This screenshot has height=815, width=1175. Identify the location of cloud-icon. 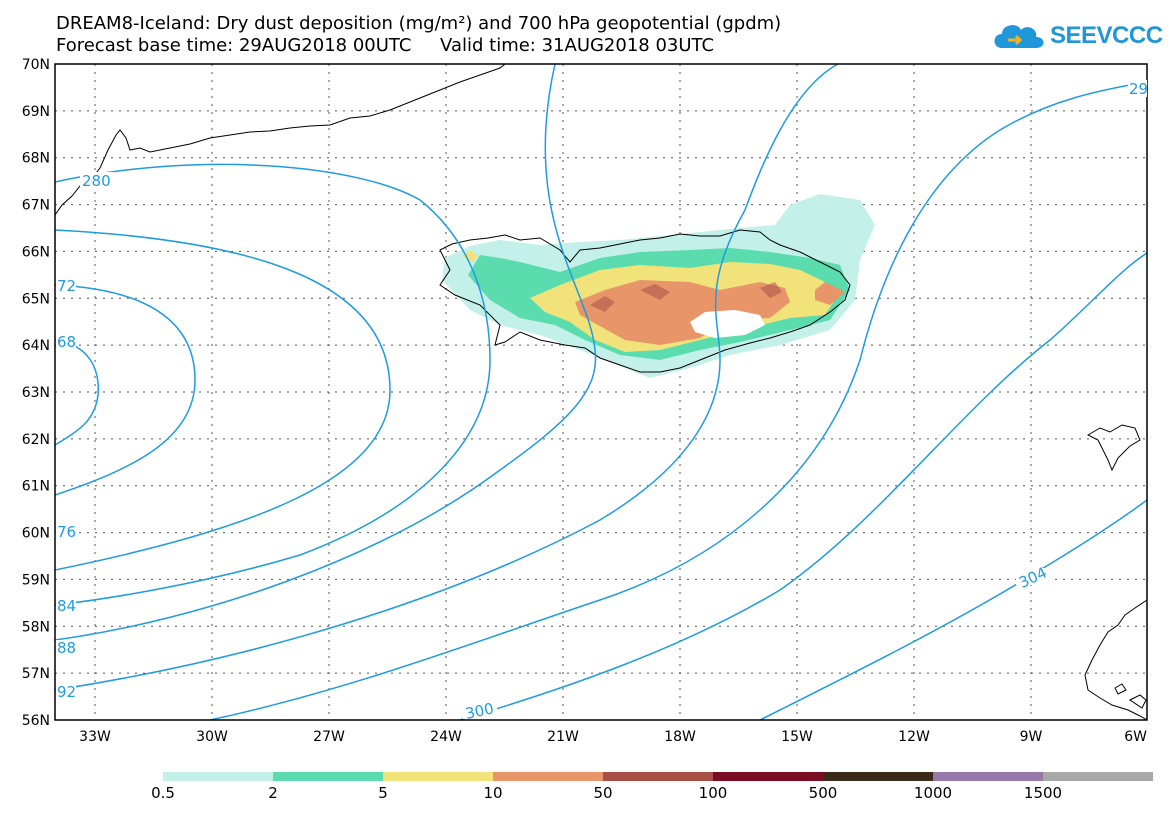
(1019, 36).